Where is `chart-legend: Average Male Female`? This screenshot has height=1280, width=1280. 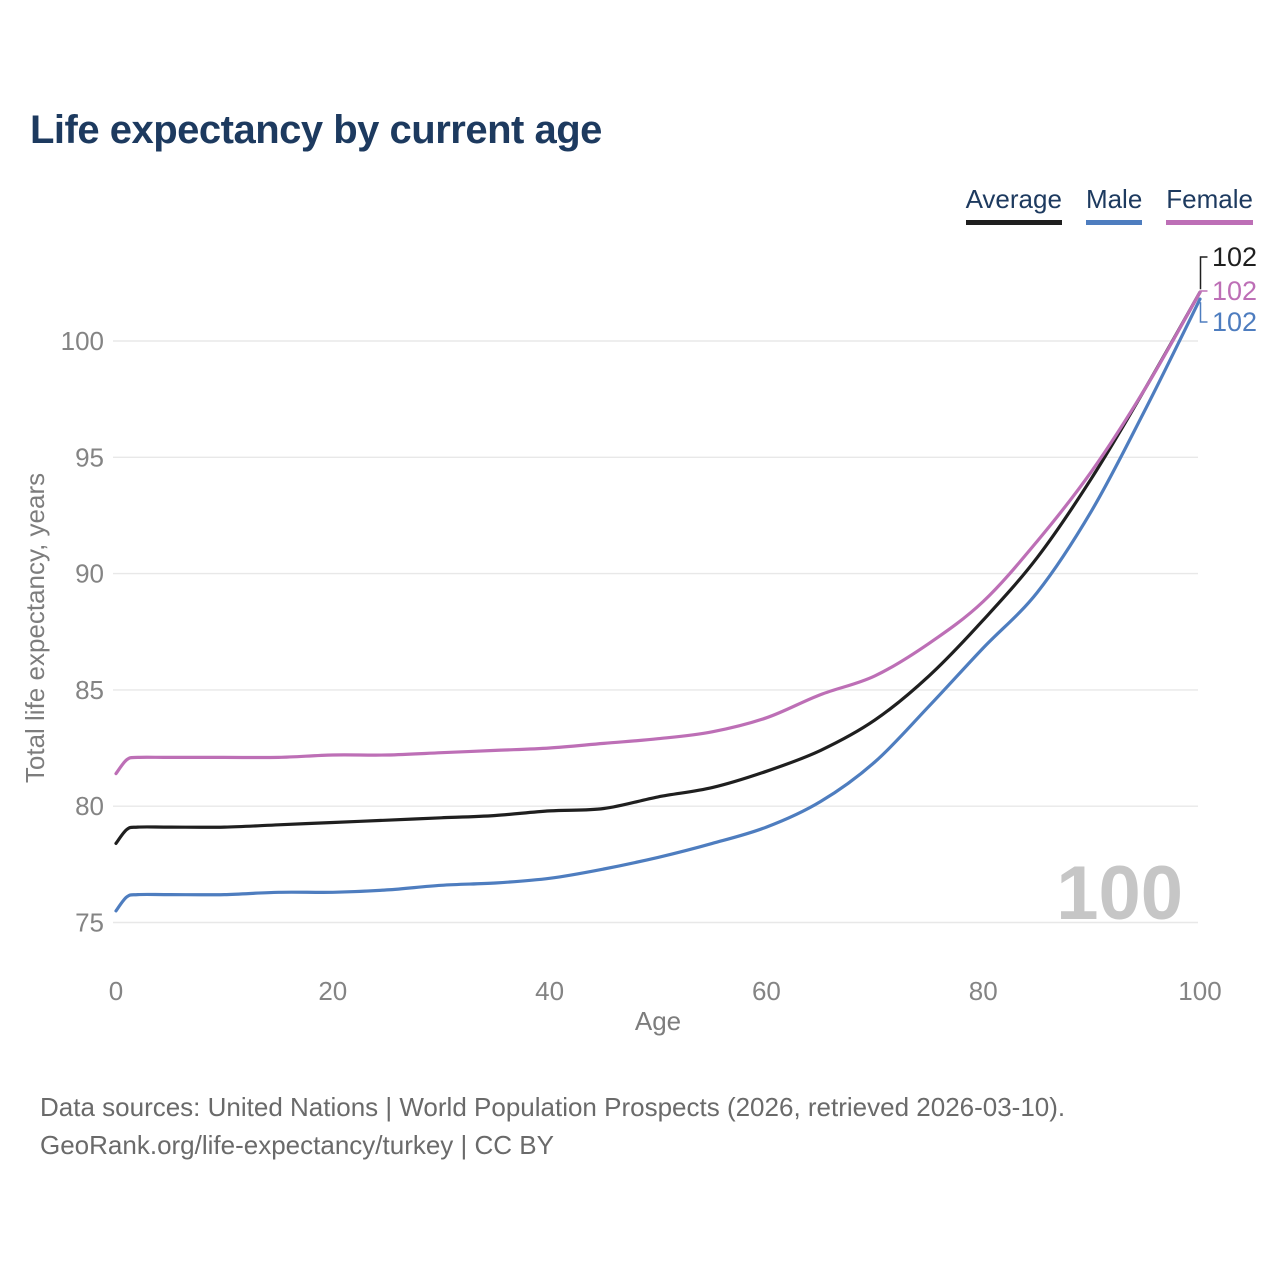
chart-legend: Average Male Female is located at coordinates (1109, 204).